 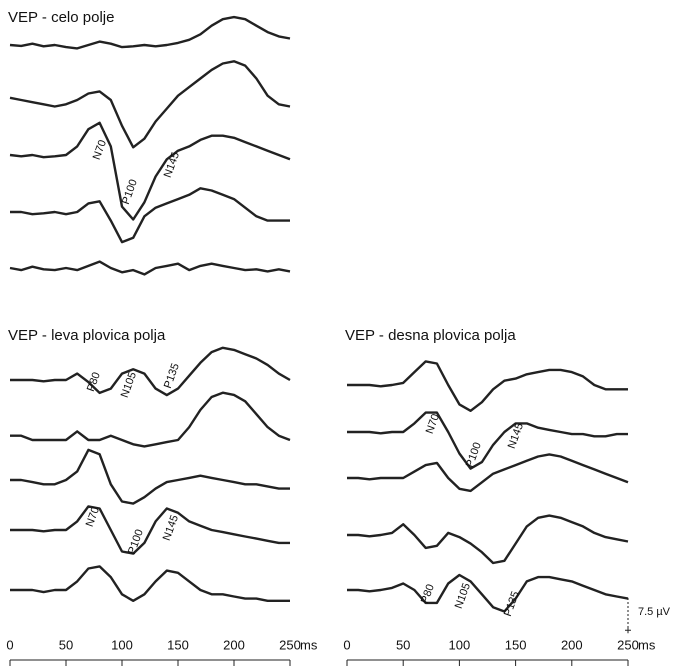 What do you see at coordinates (654, 612) in the screenshot?
I see `scale-bar-label: 7.5 µV` at bounding box center [654, 612].